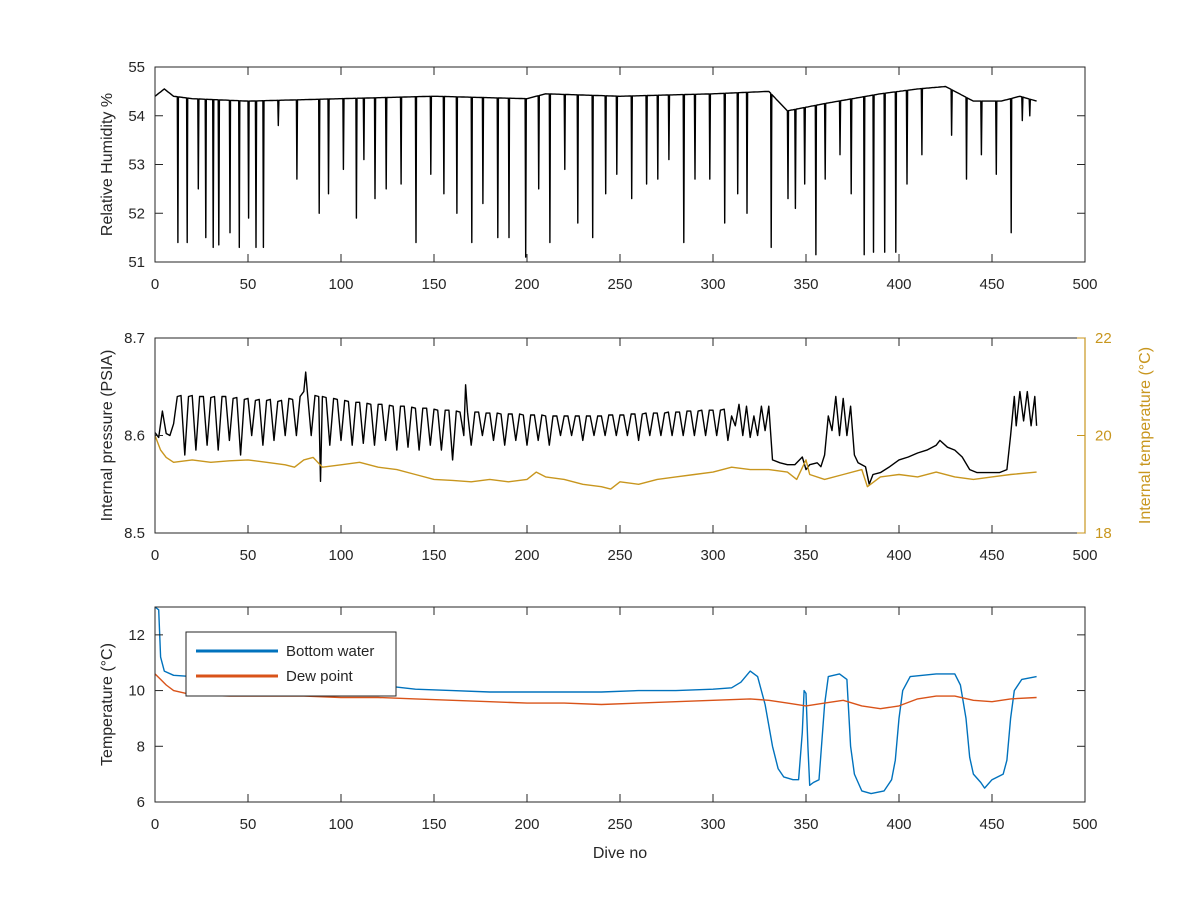 Image resolution: width=1200 pixels, height=900 pixels. I want to click on y-right-tick-label: 22, so click(1103, 338).